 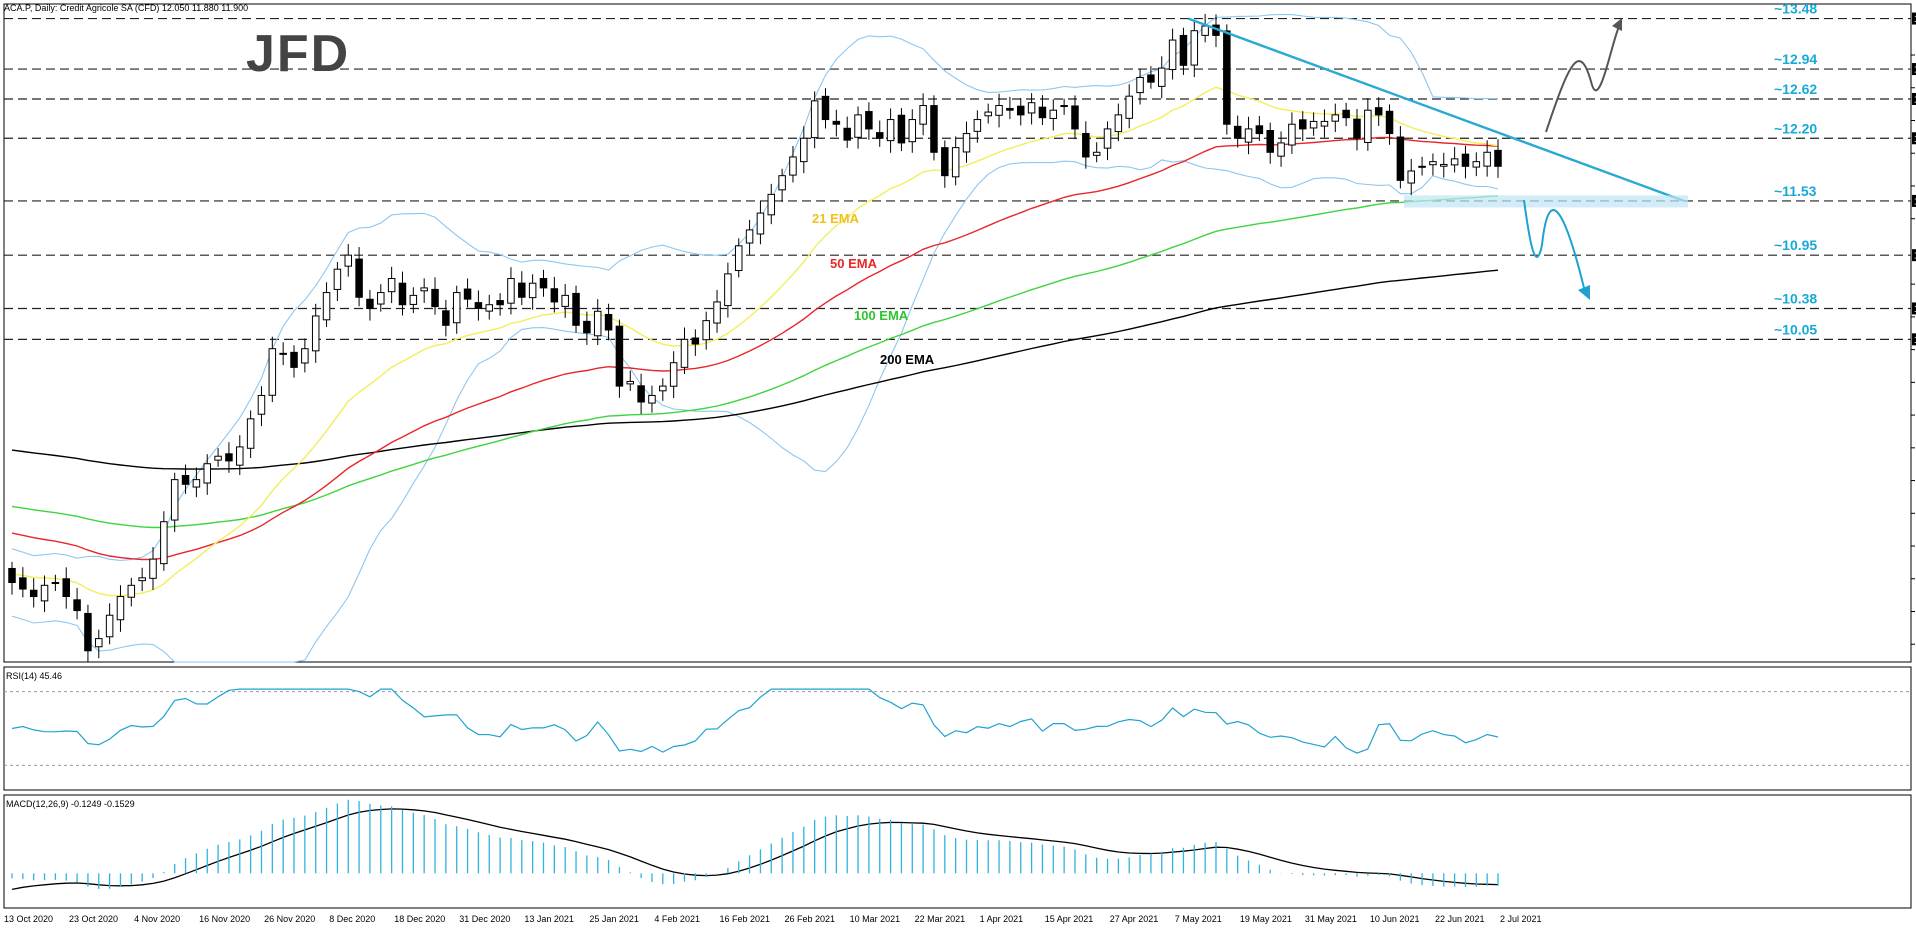 I want to click on x-tick-label: 25 Jan 2021, so click(x=614, y=919).